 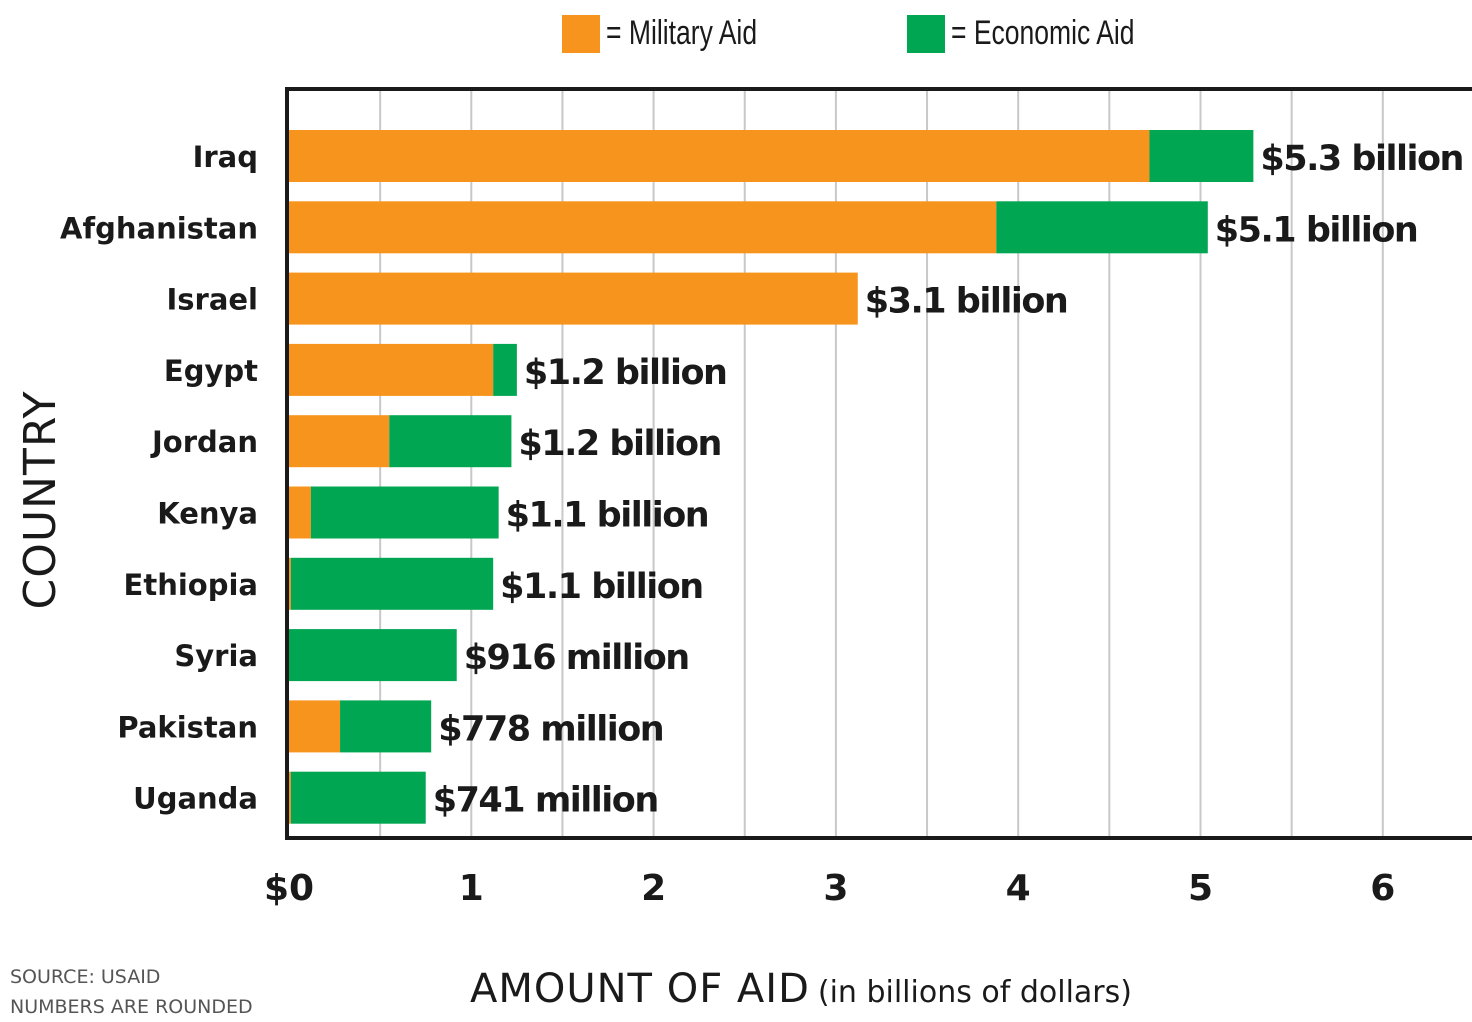 What do you see at coordinates (85, 977) in the screenshot?
I see `source-text: SOURCE: USAID` at bounding box center [85, 977].